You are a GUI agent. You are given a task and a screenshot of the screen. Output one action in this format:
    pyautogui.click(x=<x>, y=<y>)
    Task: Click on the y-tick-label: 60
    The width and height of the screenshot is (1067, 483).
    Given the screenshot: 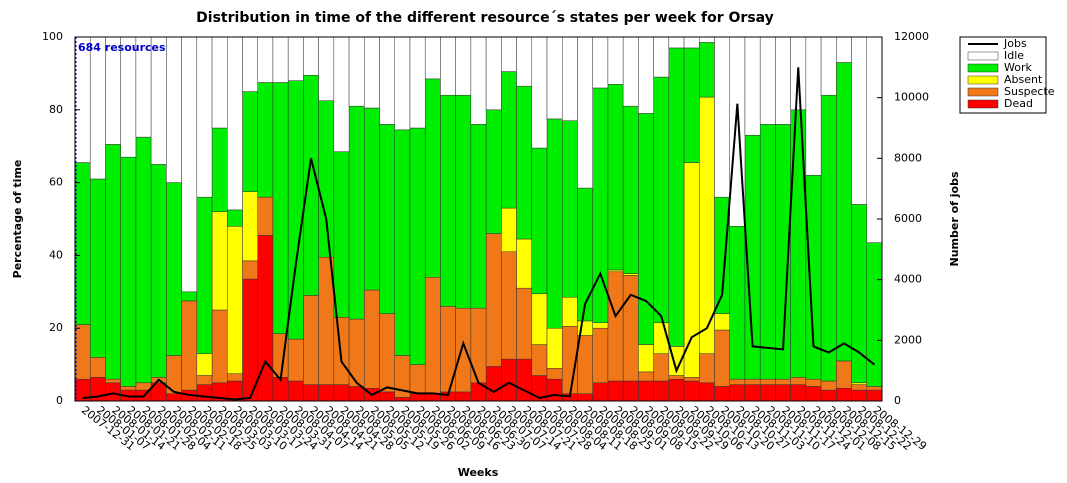 What is the action you would take?
    pyautogui.click(x=56, y=182)
    